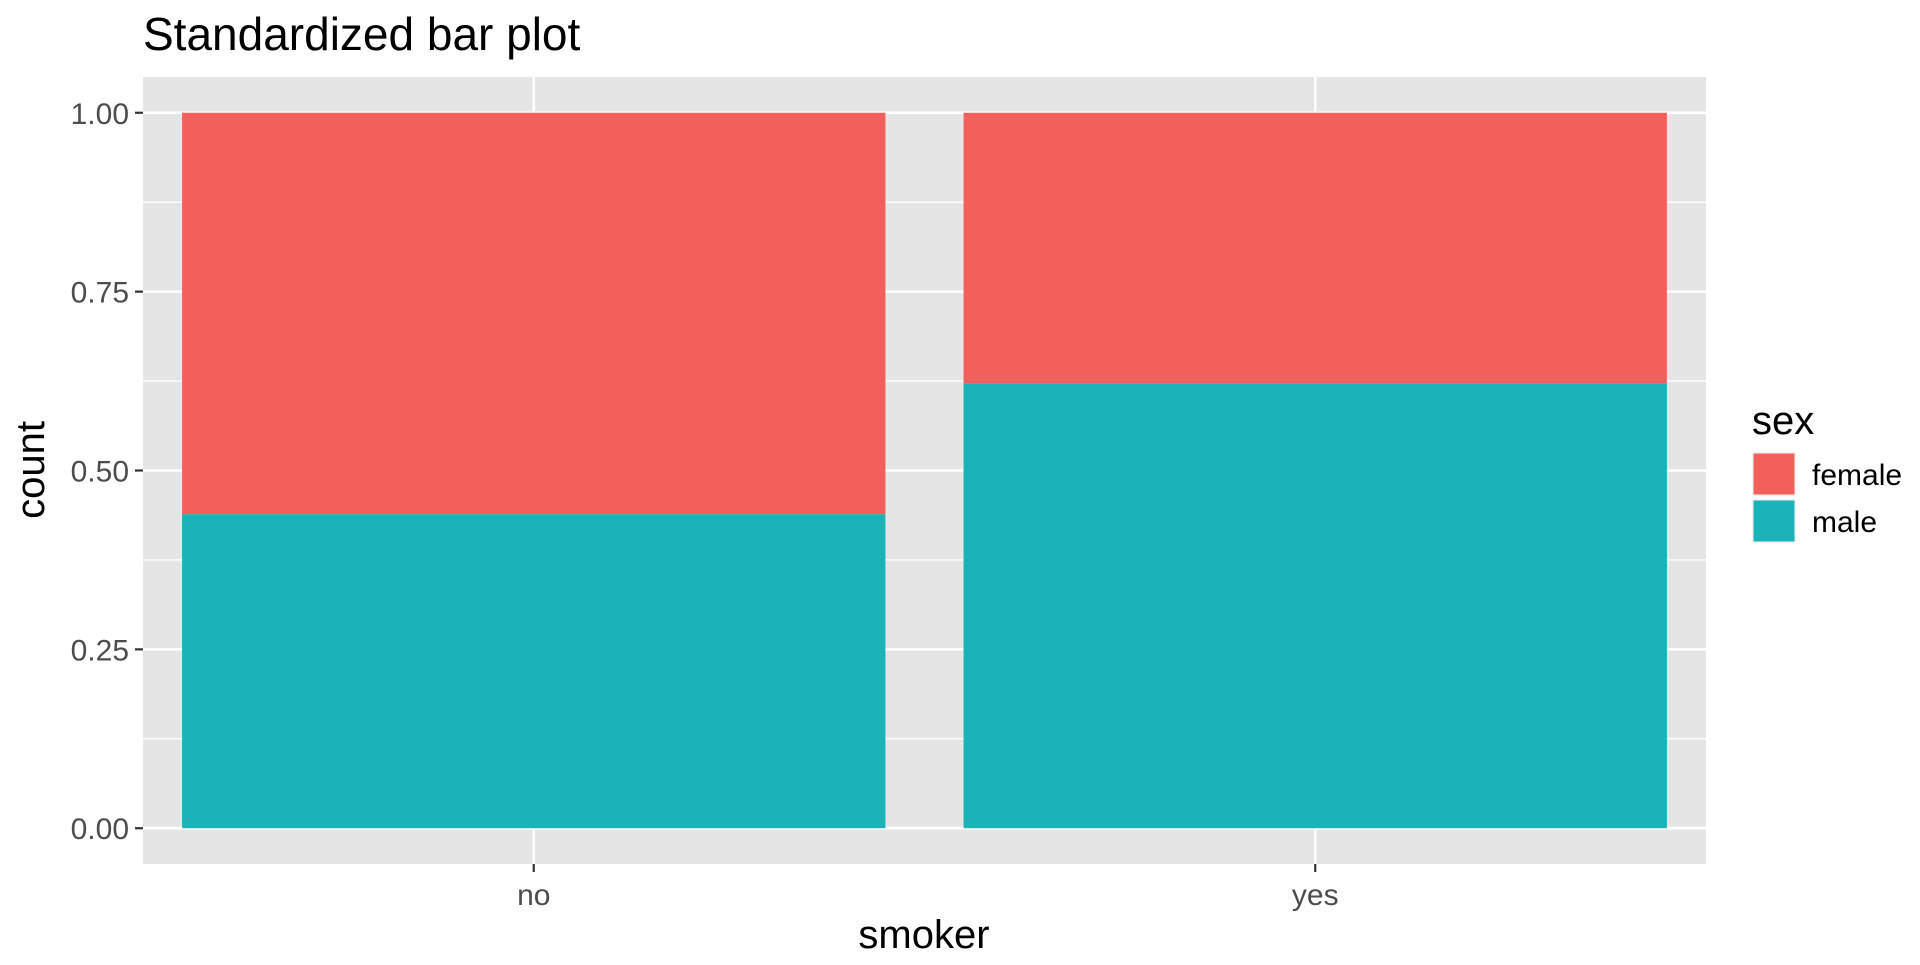  What do you see at coordinates (1774, 474) in the screenshot?
I see `legend-swatch-female` at bounding box center [1774, 474].